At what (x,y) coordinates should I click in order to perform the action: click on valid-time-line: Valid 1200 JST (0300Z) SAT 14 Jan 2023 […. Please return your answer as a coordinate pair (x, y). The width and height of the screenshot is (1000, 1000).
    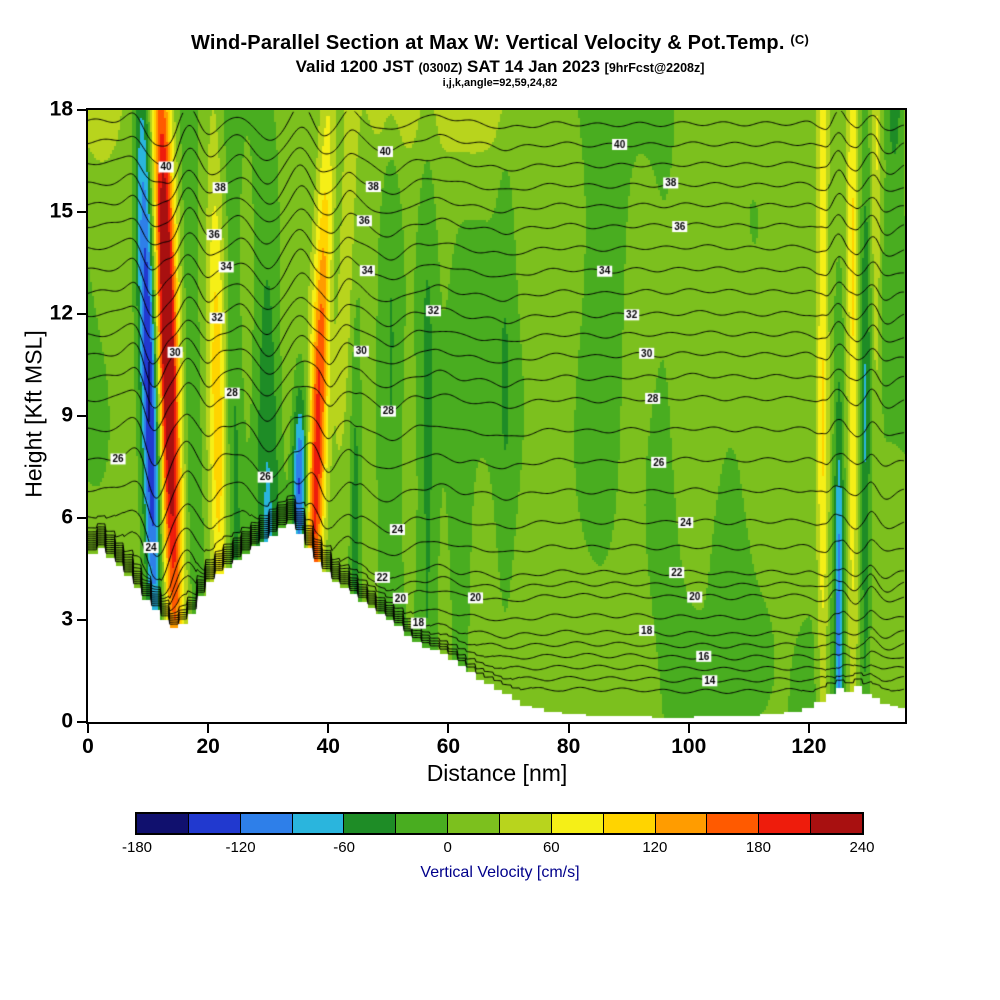
    Looking at the image, I should click on (500, 67).